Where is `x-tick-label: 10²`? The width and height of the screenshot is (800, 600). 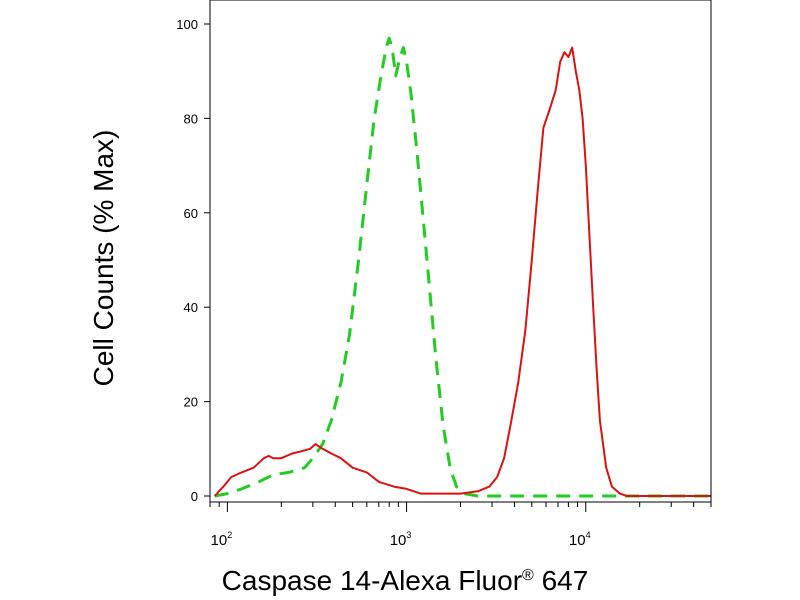 x-tick-label: 10² is located at coordinates (222, 539).